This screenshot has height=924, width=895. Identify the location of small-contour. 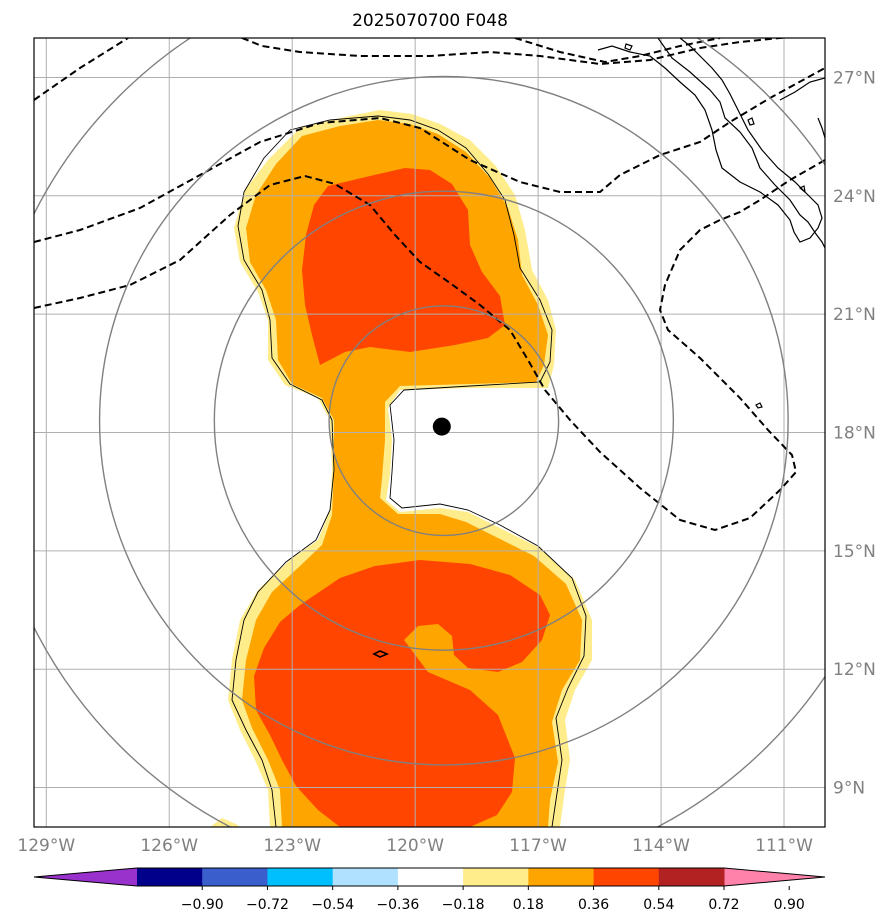
(381, 654).